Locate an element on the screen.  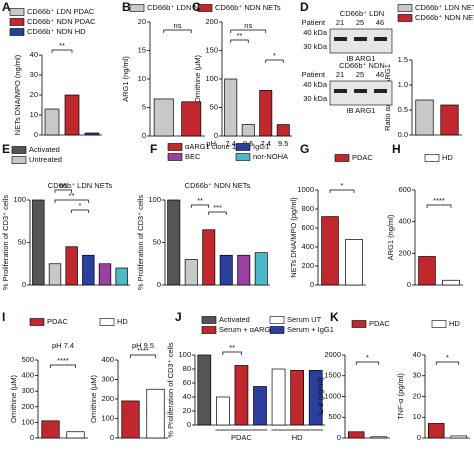
y-tick-label: 60 is located at coordinates (187, 382).